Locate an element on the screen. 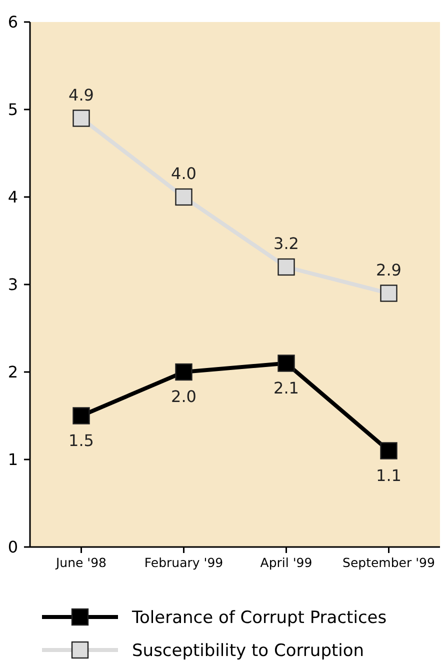  data-label: 2.9 is located at coordinates (389, 270).